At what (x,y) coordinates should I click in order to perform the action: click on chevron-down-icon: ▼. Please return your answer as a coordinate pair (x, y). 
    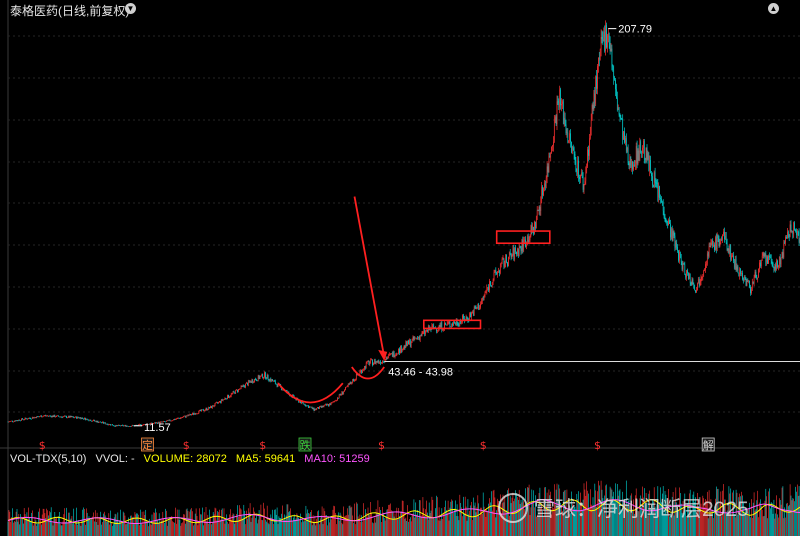
    Looking at the image, I should click on (130, 8).